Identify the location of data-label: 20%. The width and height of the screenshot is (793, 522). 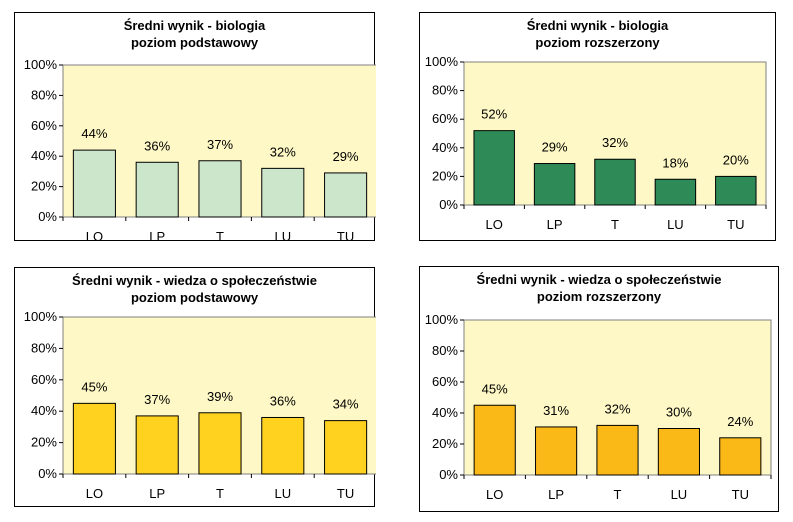
(736, 159).